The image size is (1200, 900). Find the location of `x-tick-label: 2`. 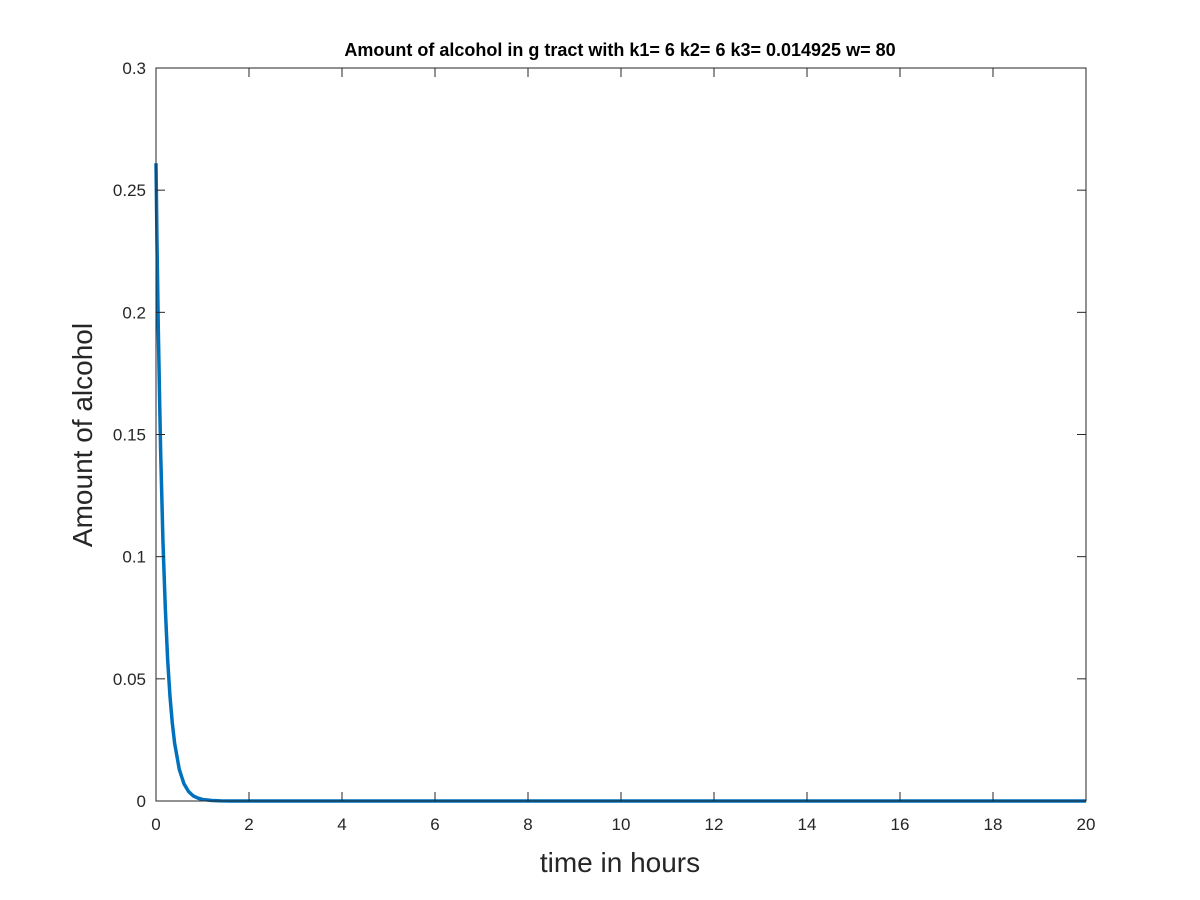

x-tick-label: 2 is located at coordinates (248, 824).